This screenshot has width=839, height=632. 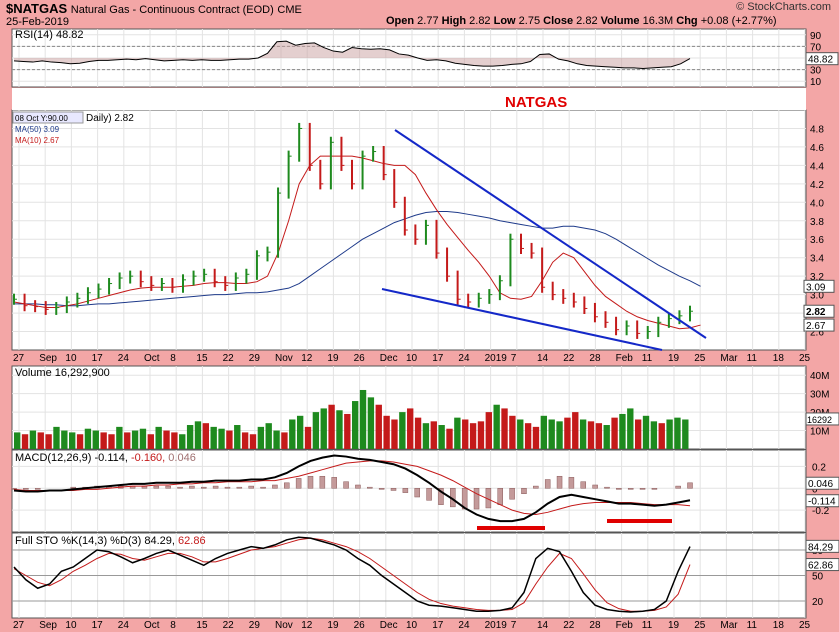 I want to click on ohlc-high: High 2.82, so click(x=467, y=21).